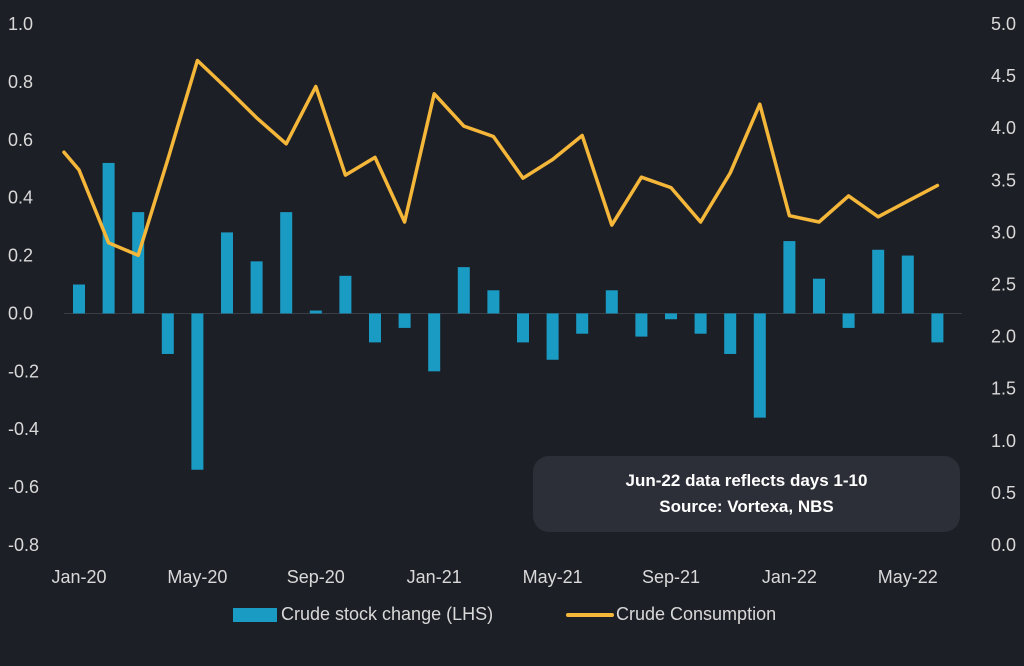 This screenshot has width=1024, height=666. Describe the element at coordinates (23, 429) in the screenshot. I see `left-tick-label: -0.4` at that location.